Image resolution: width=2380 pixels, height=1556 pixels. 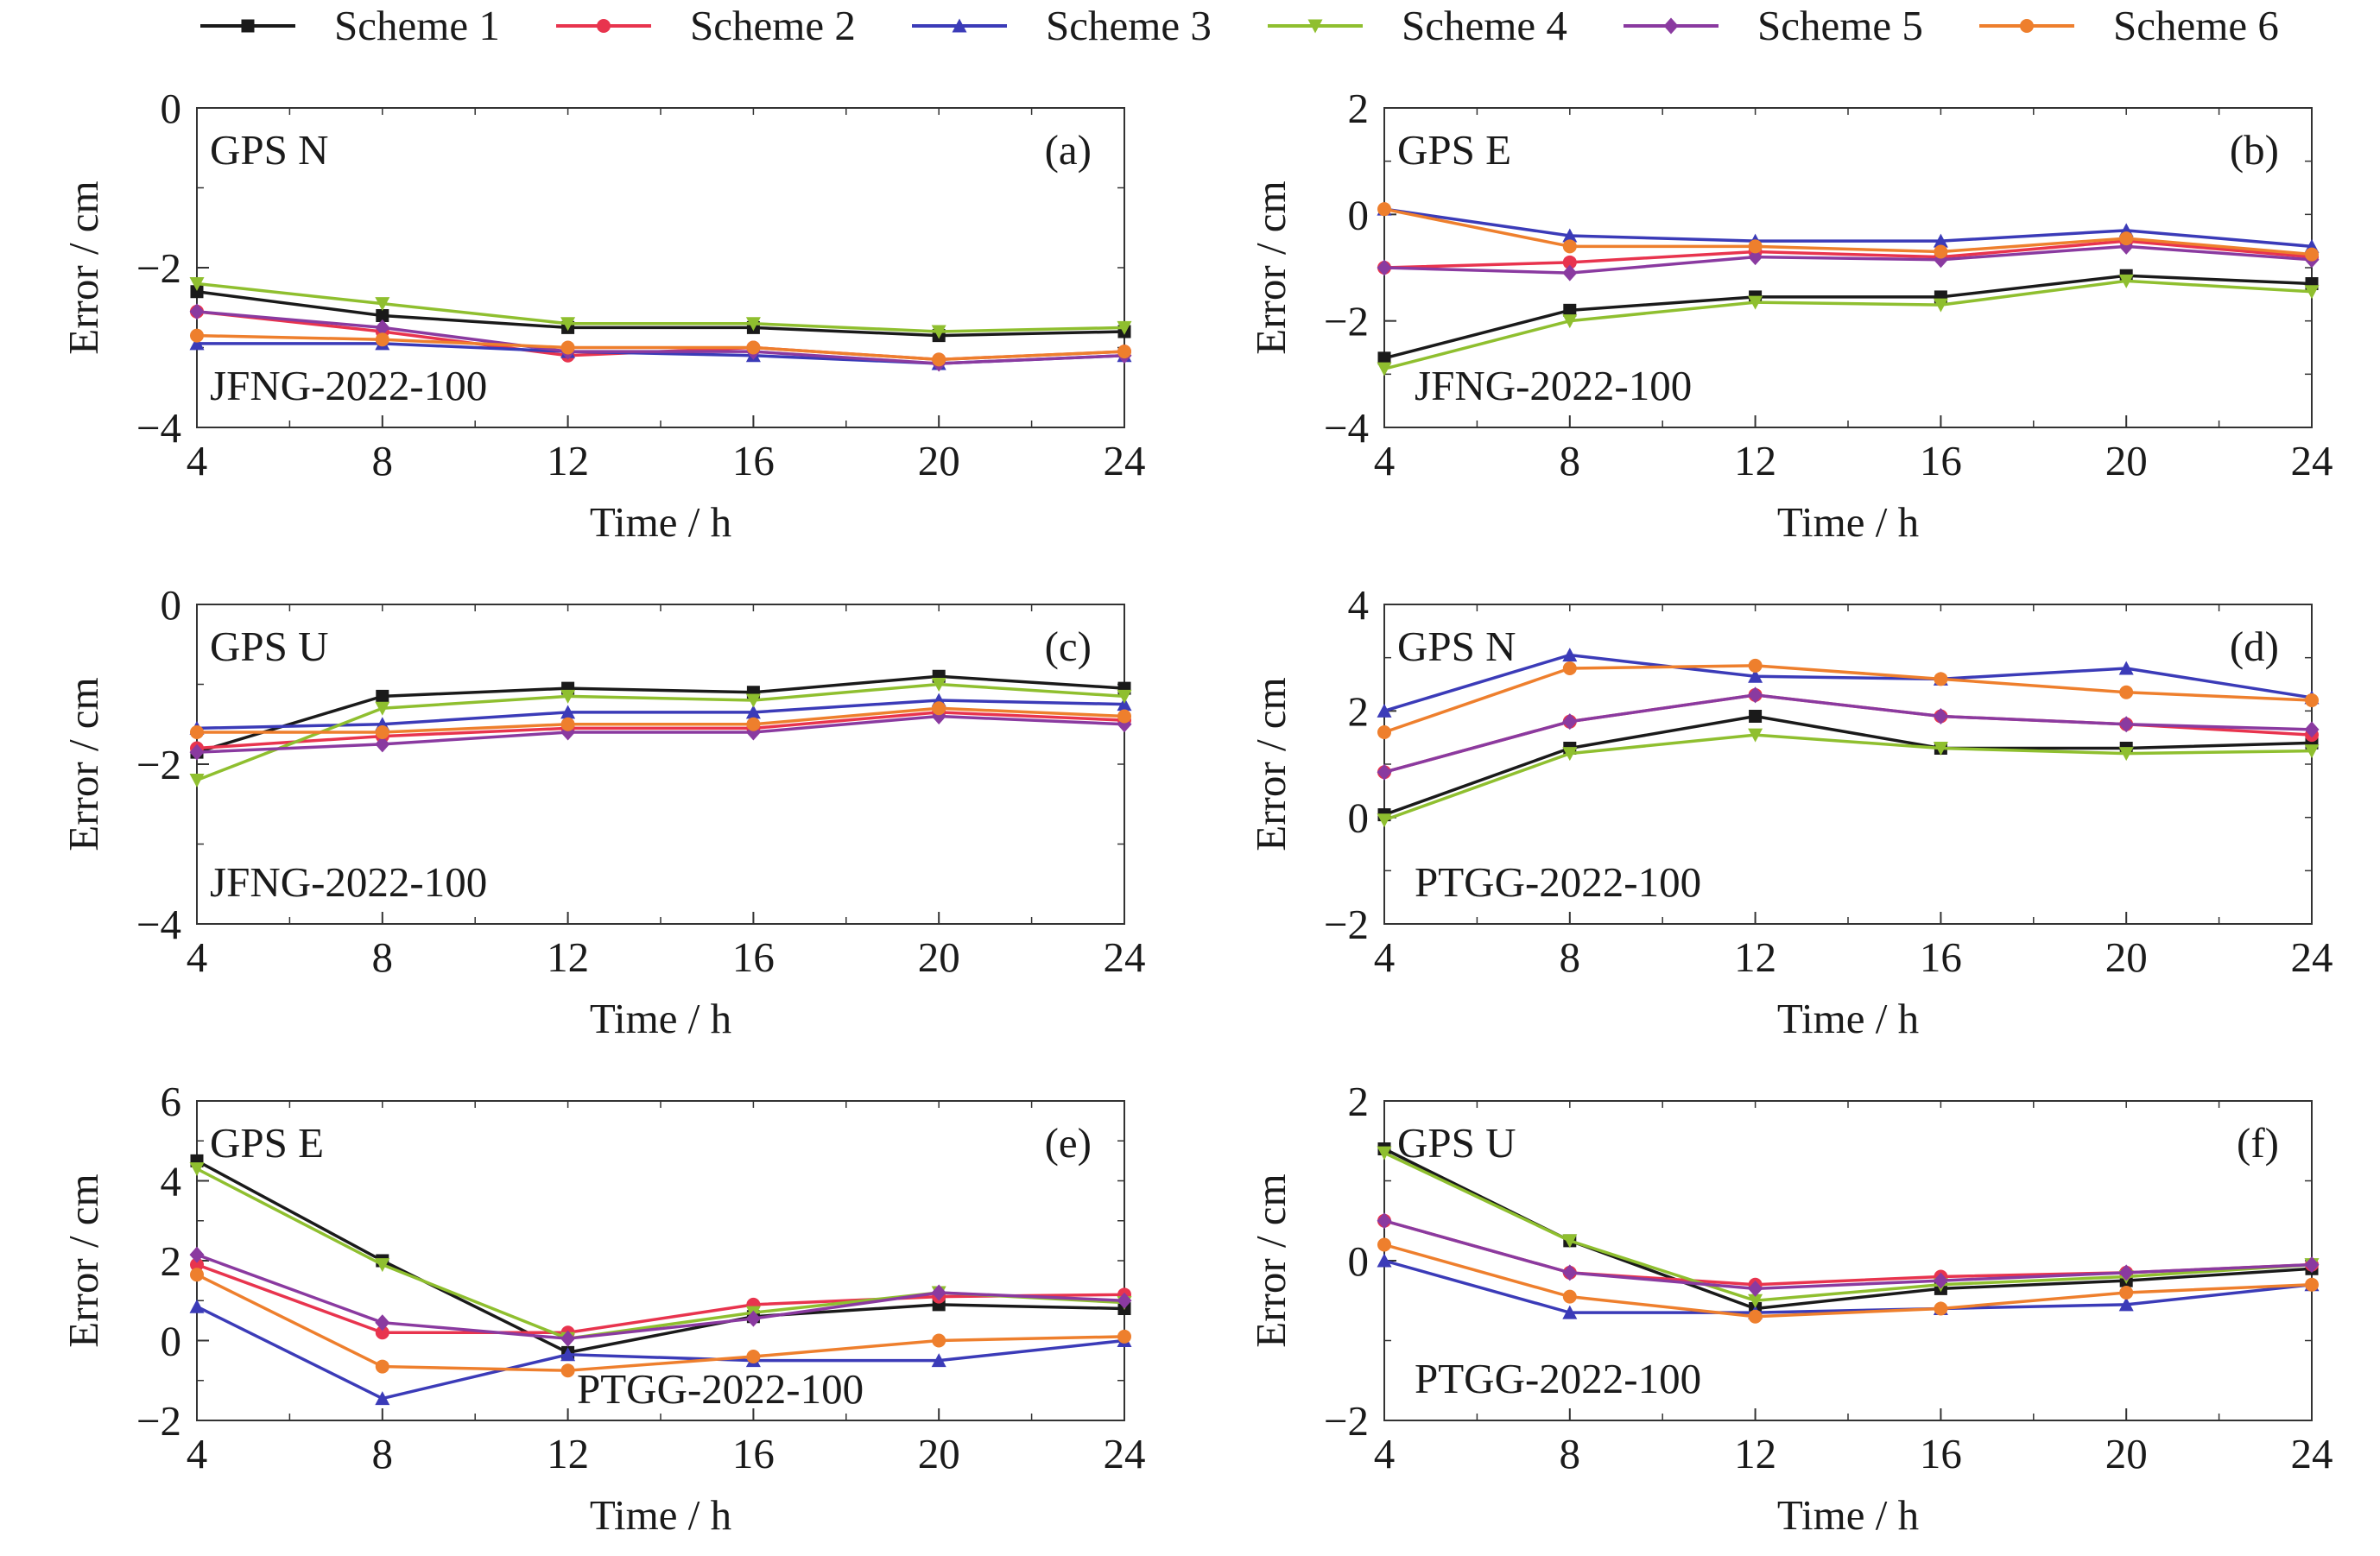 What do you see at coordinates (1359, 605) in the screenshot?
I see `y-tick-label: 4` at bounding box center [1359, 605].